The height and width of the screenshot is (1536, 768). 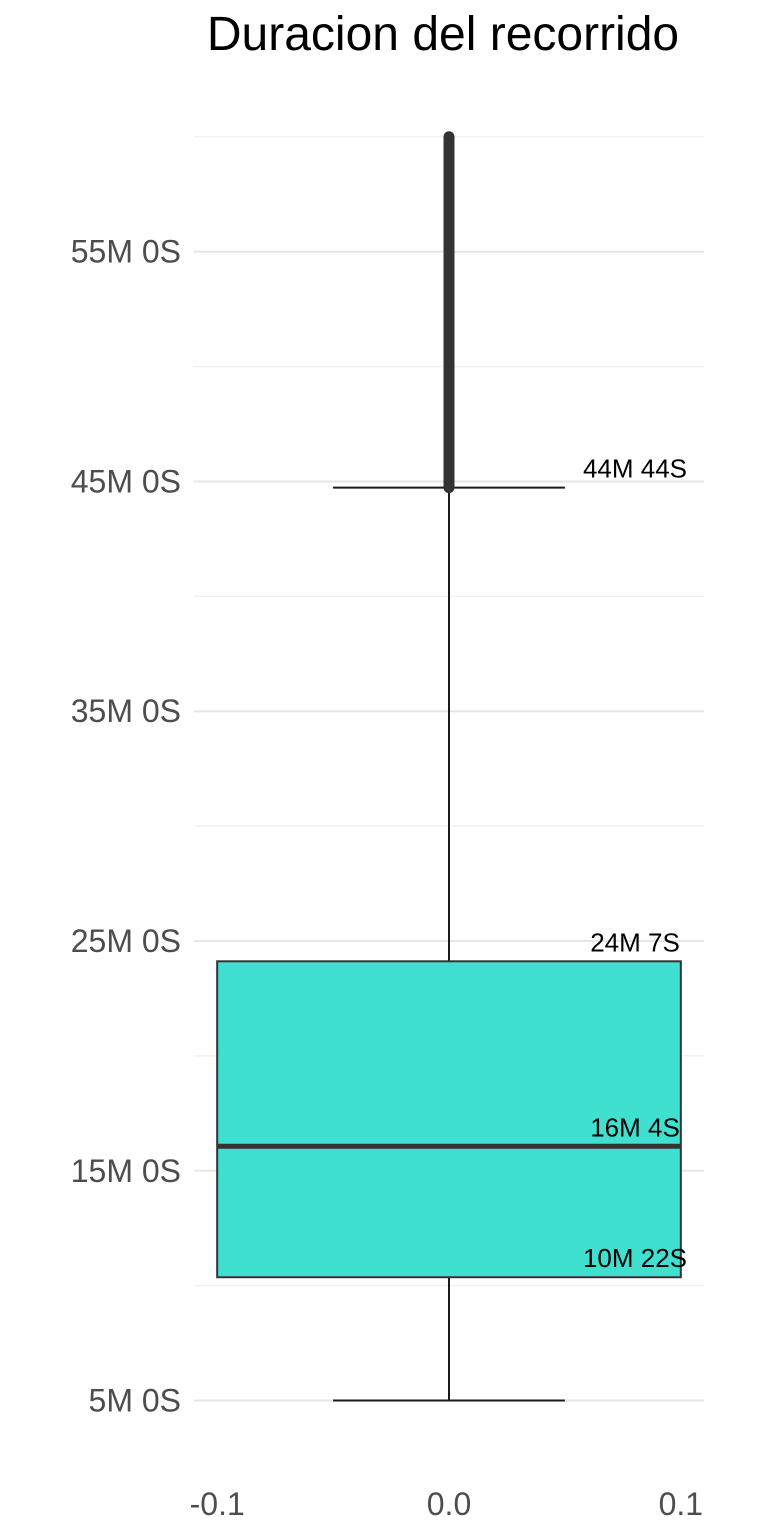 I want to click on y-tick-label: 55M 0S, so click(x=126, y=252).